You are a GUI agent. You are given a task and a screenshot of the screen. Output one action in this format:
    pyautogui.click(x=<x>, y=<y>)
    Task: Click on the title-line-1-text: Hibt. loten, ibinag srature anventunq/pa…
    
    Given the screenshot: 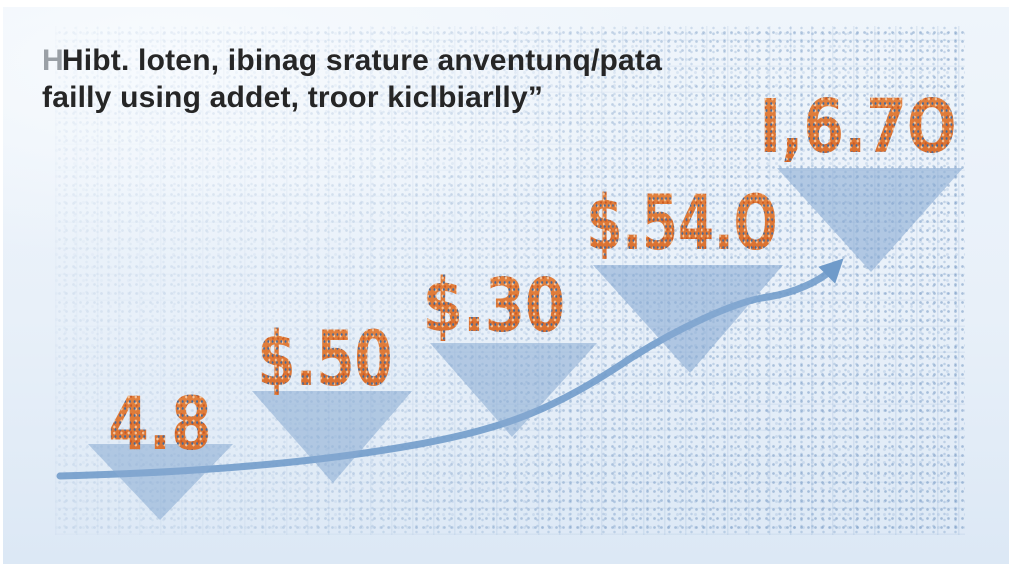 What is the action you would take?
    pyautogui.click(x=361, y=60)
    